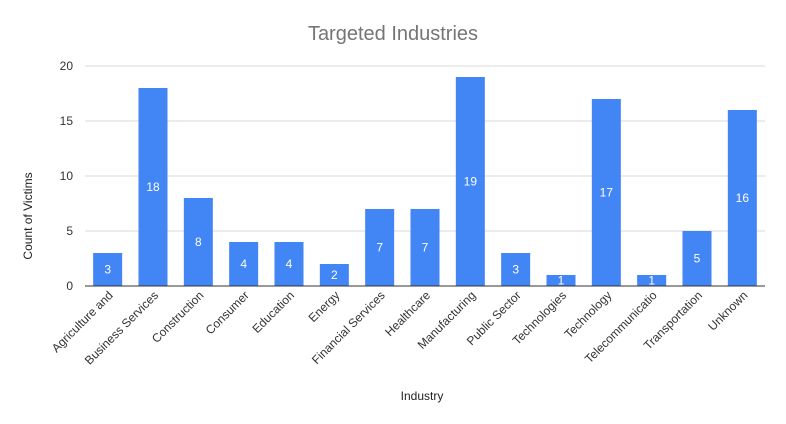 The height and width of the screenshot is (424, 786). Describe the element at coordinates (227, 312) in the screenshot. I see `x-tick-label: Consumer` at that location.